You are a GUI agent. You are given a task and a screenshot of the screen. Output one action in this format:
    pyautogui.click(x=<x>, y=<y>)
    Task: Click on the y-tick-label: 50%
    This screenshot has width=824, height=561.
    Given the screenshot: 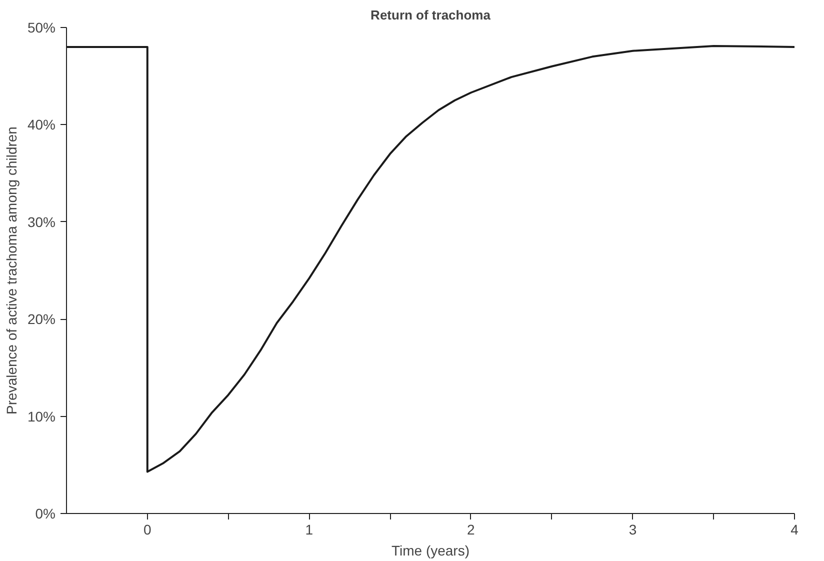 What is the action you would take?
    pyautogui.click(x=41, y=28)
    